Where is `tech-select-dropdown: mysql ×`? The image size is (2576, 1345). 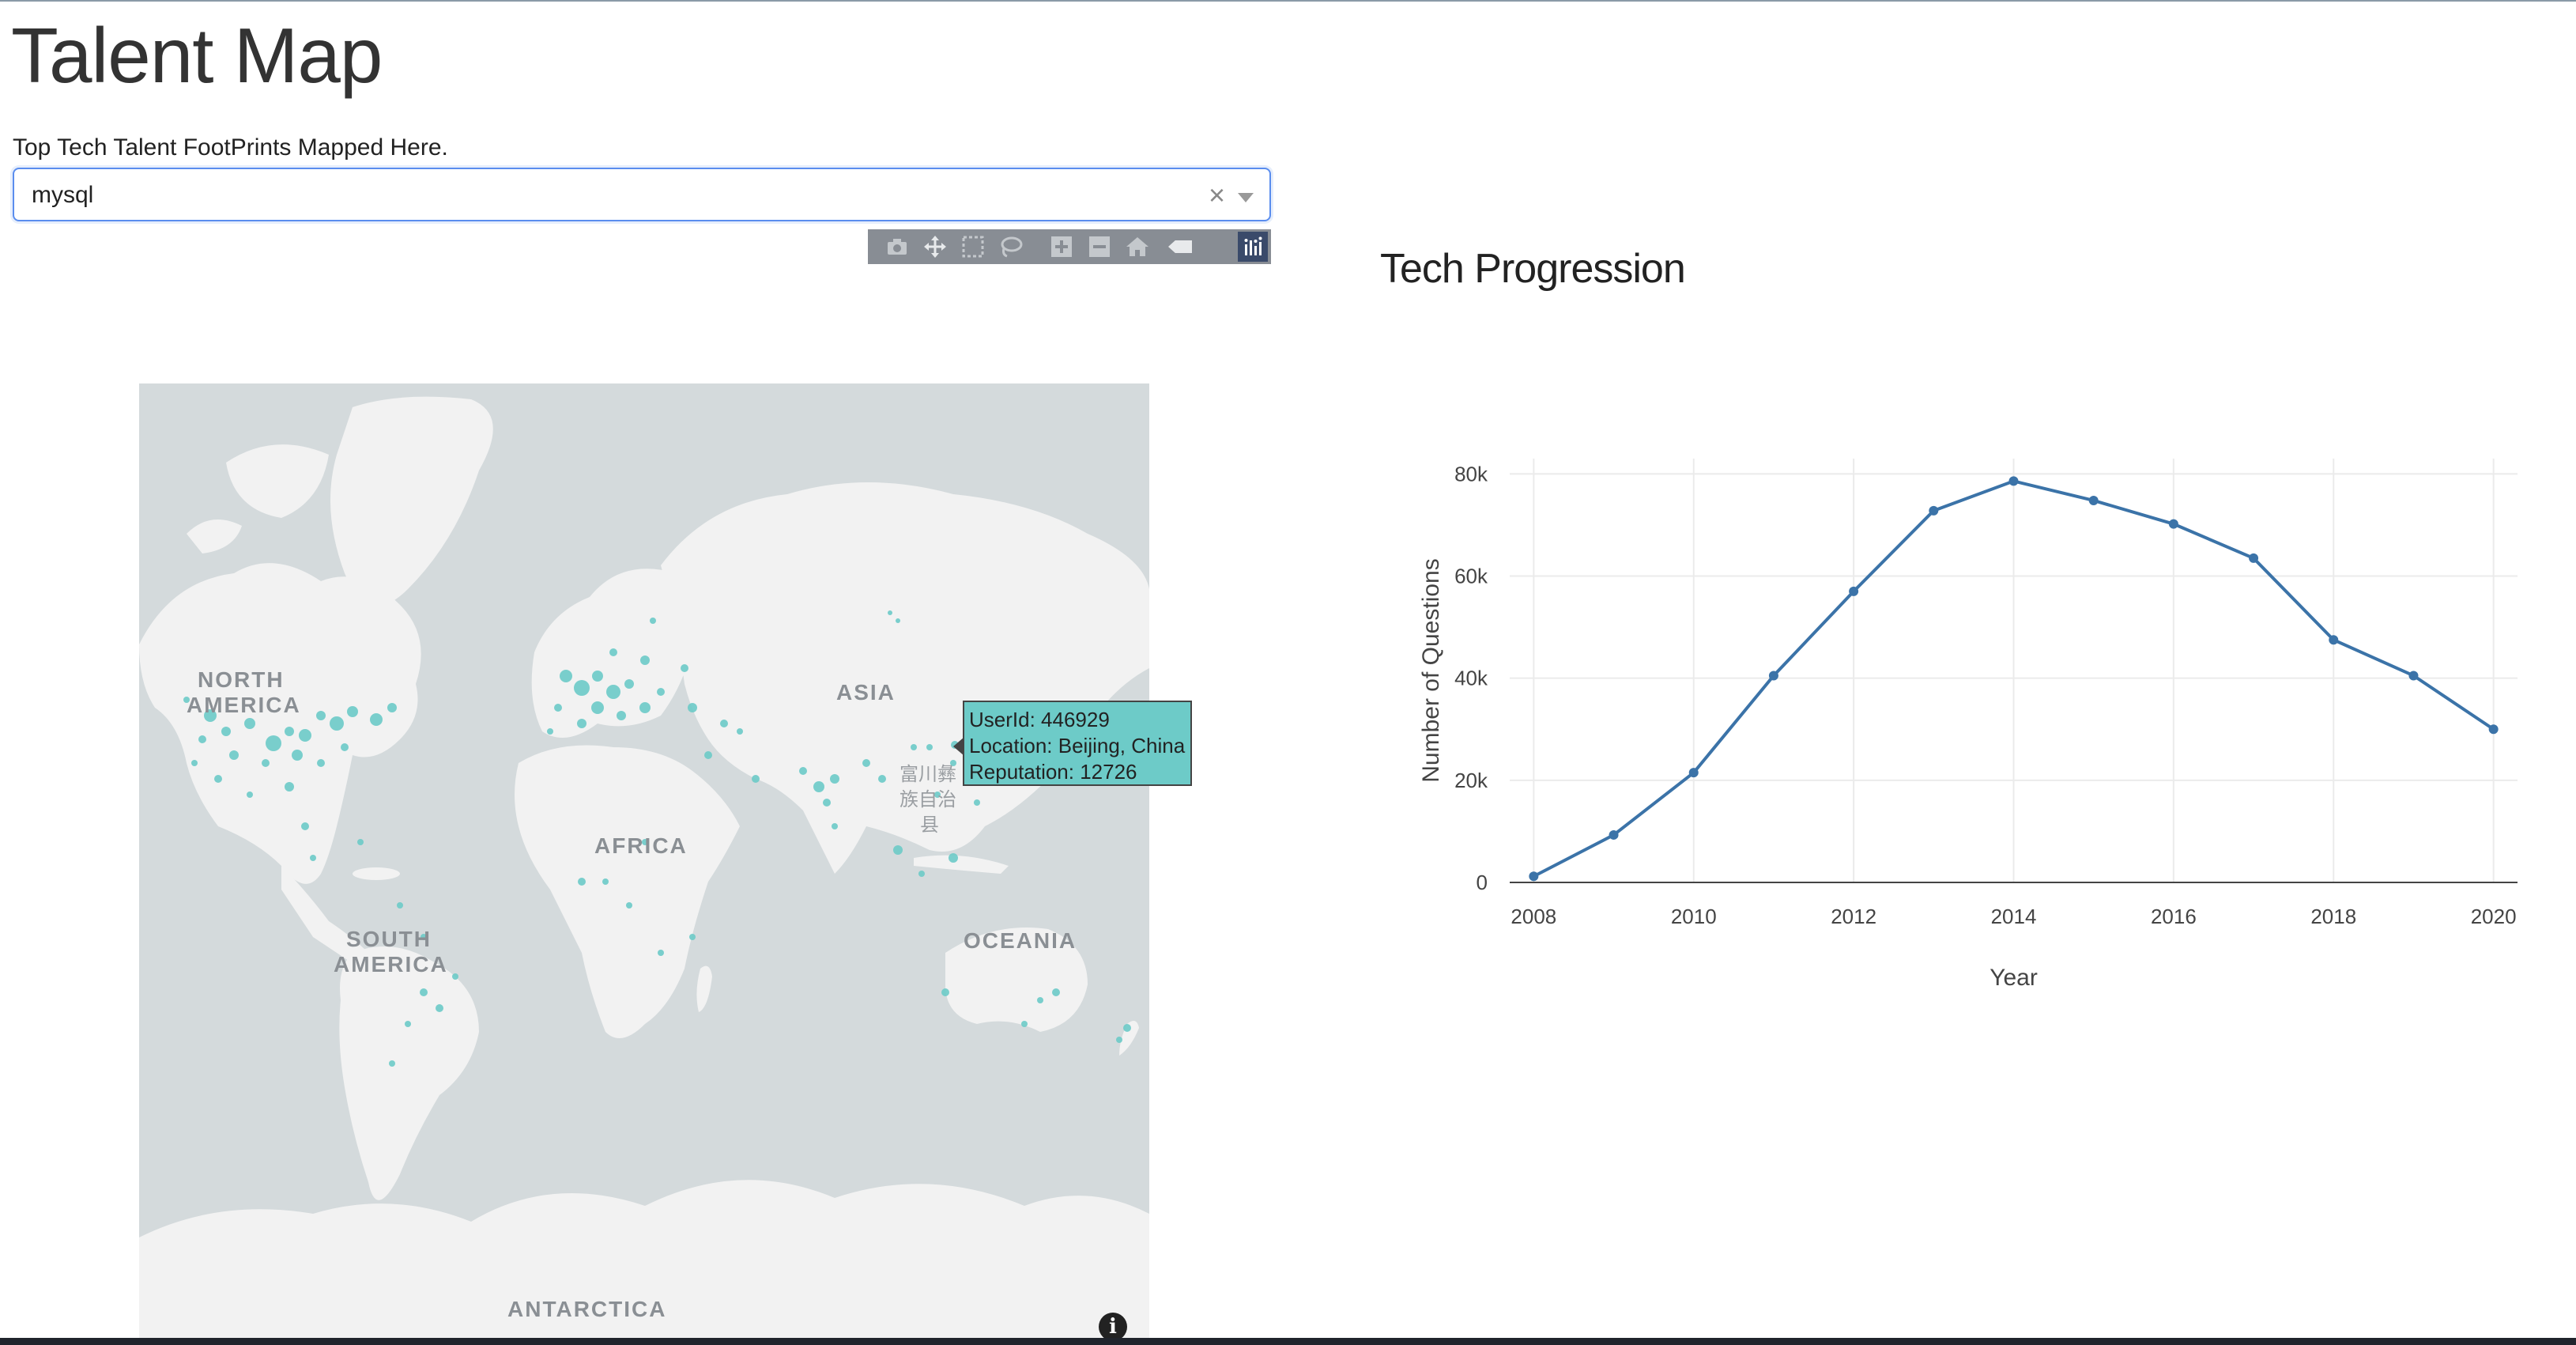 tech-select-dropdown: mysql × is located at coordinates (642, 195).